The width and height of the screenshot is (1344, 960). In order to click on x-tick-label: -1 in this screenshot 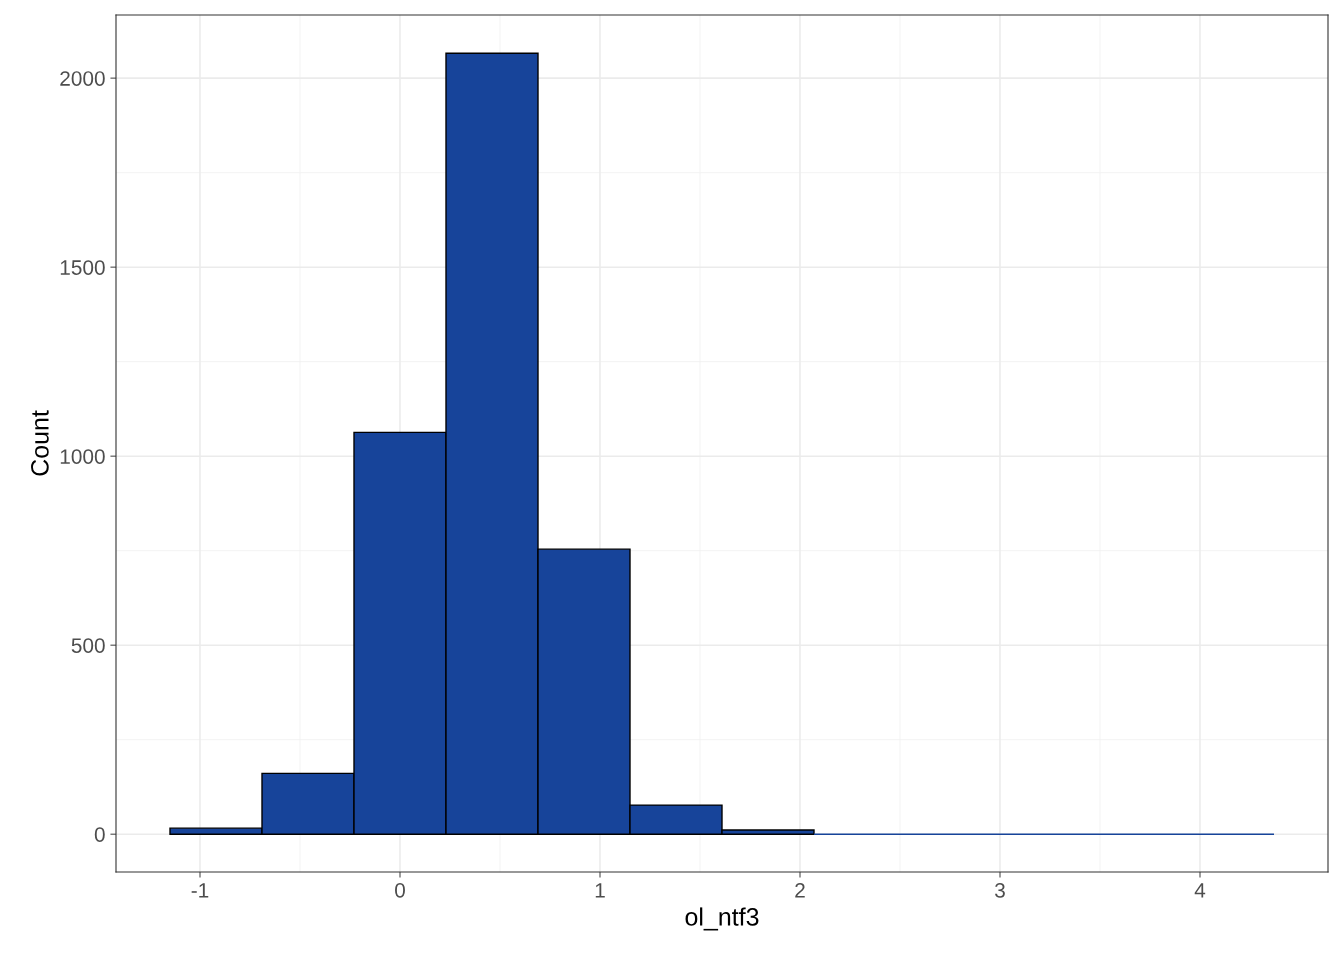, I will do `click(200, 890)`.